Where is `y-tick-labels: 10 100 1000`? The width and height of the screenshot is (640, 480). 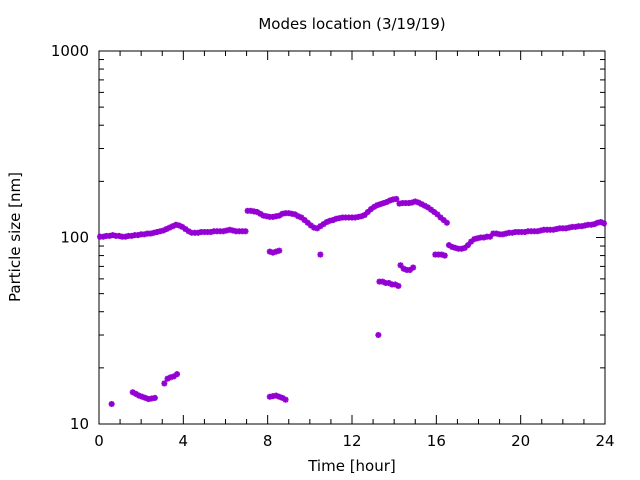
y-tick-labels: 10 100 1000 is located at coordinates (70, 237).